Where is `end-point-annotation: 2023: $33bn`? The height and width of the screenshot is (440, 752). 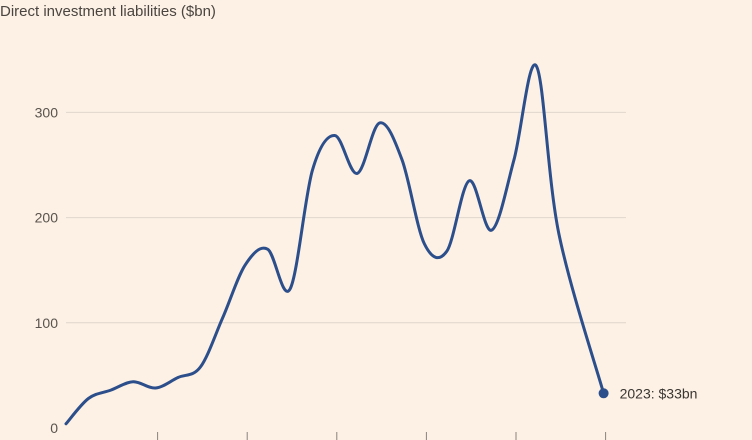 end-point-annotation: 2023: $33bn is located at coordinates (659, 393).